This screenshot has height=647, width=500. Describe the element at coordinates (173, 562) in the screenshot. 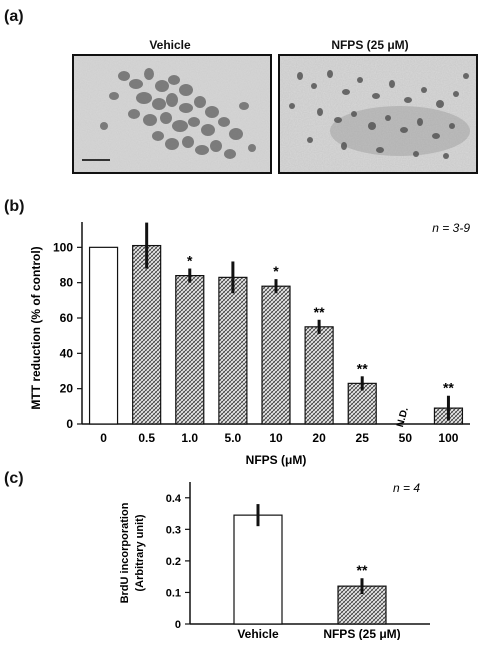

I see `y-tick-label: 0.2` at that location.